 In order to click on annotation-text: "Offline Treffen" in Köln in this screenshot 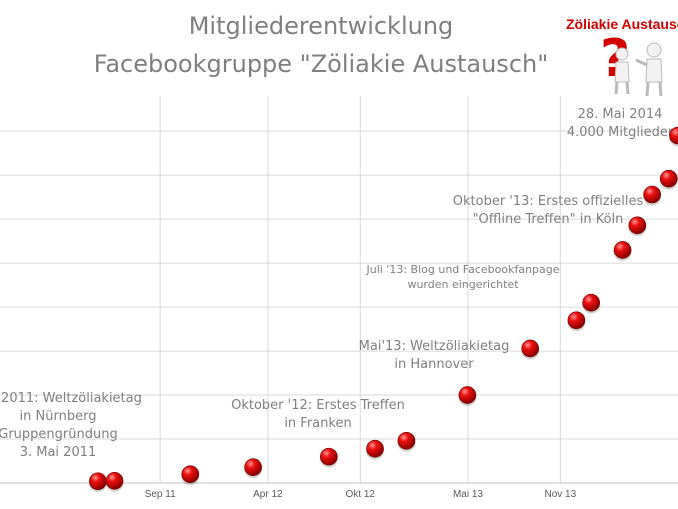, I will do `click(548, 219)`.